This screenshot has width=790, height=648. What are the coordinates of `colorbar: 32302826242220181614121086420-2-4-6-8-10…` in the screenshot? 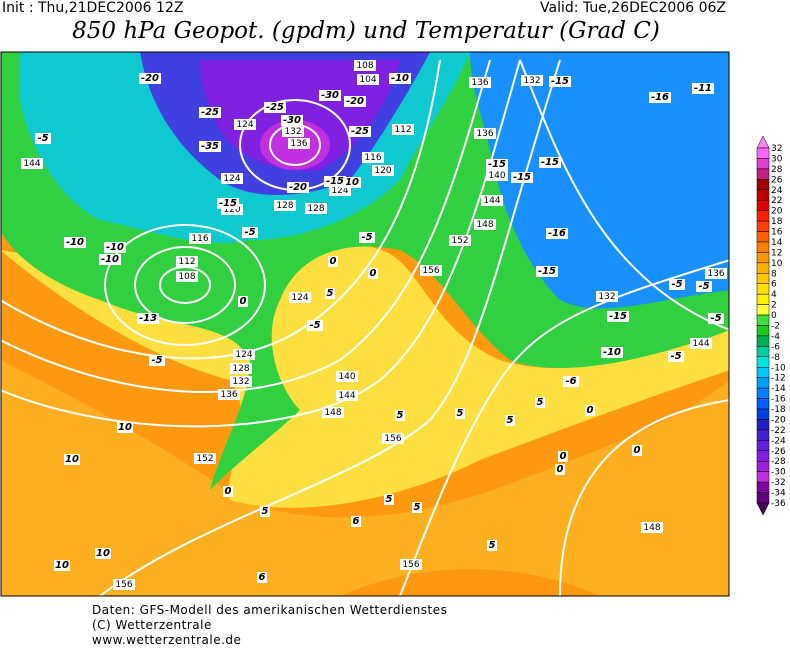 It's located at (771, 325).